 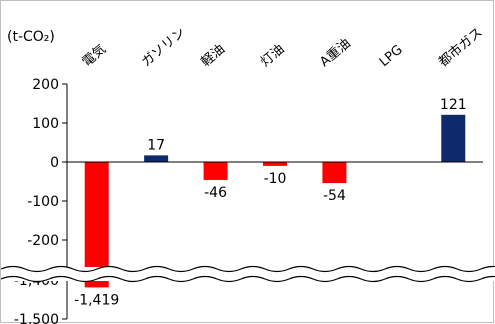 What do you see at coordinates (31, 37) in the screenshot?
I see `unit-label: (t-CO₂)` at bounding box center [31, 37].